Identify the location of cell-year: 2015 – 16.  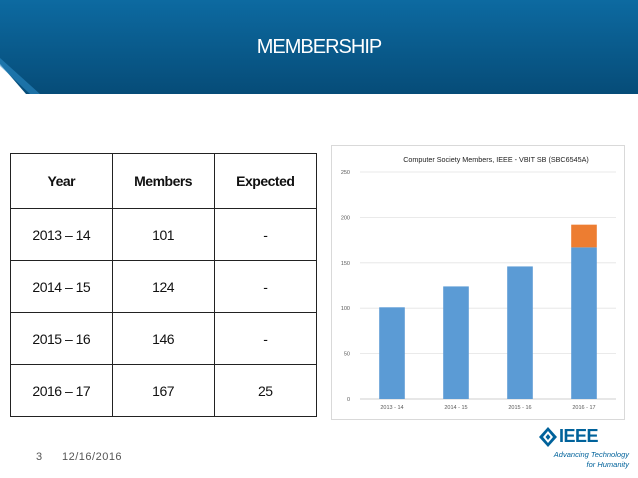
(61, 338).